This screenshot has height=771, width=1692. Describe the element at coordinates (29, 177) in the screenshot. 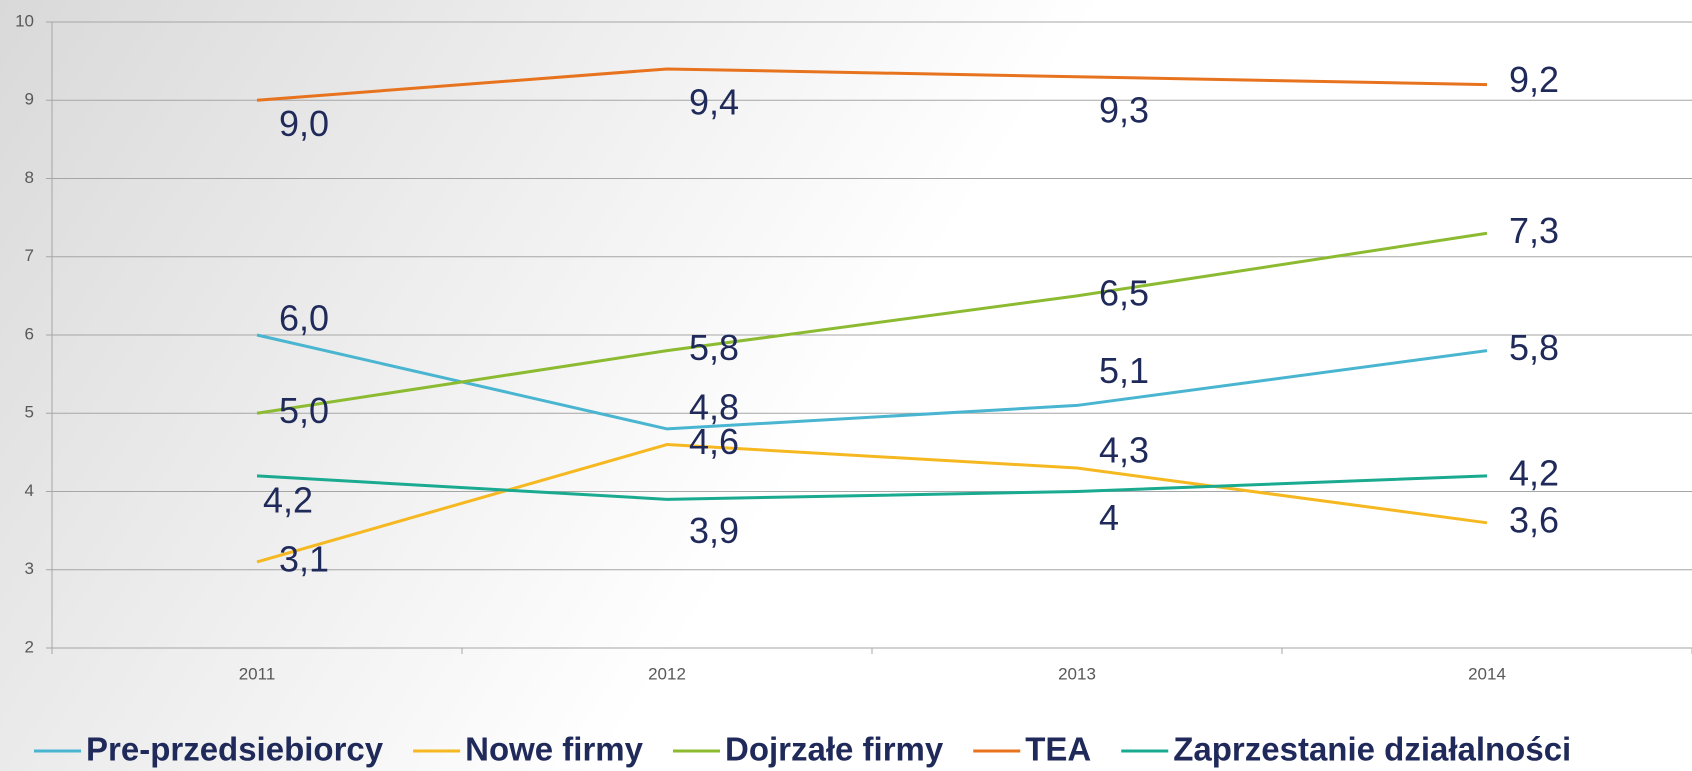

I see `y-tick-label: 8` at that location.